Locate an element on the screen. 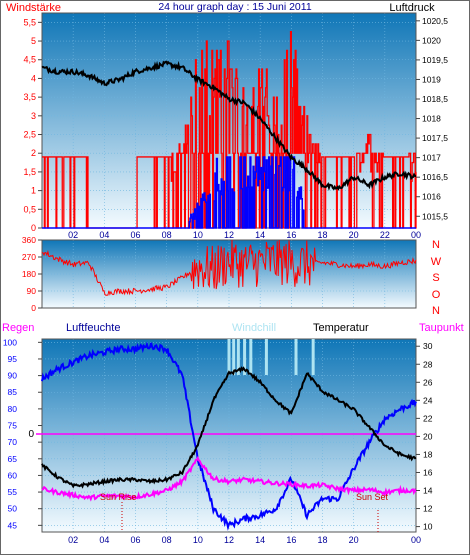 This screenshot has width=470, height=560. rain-label: Regen is located at coordinates (18, 328).